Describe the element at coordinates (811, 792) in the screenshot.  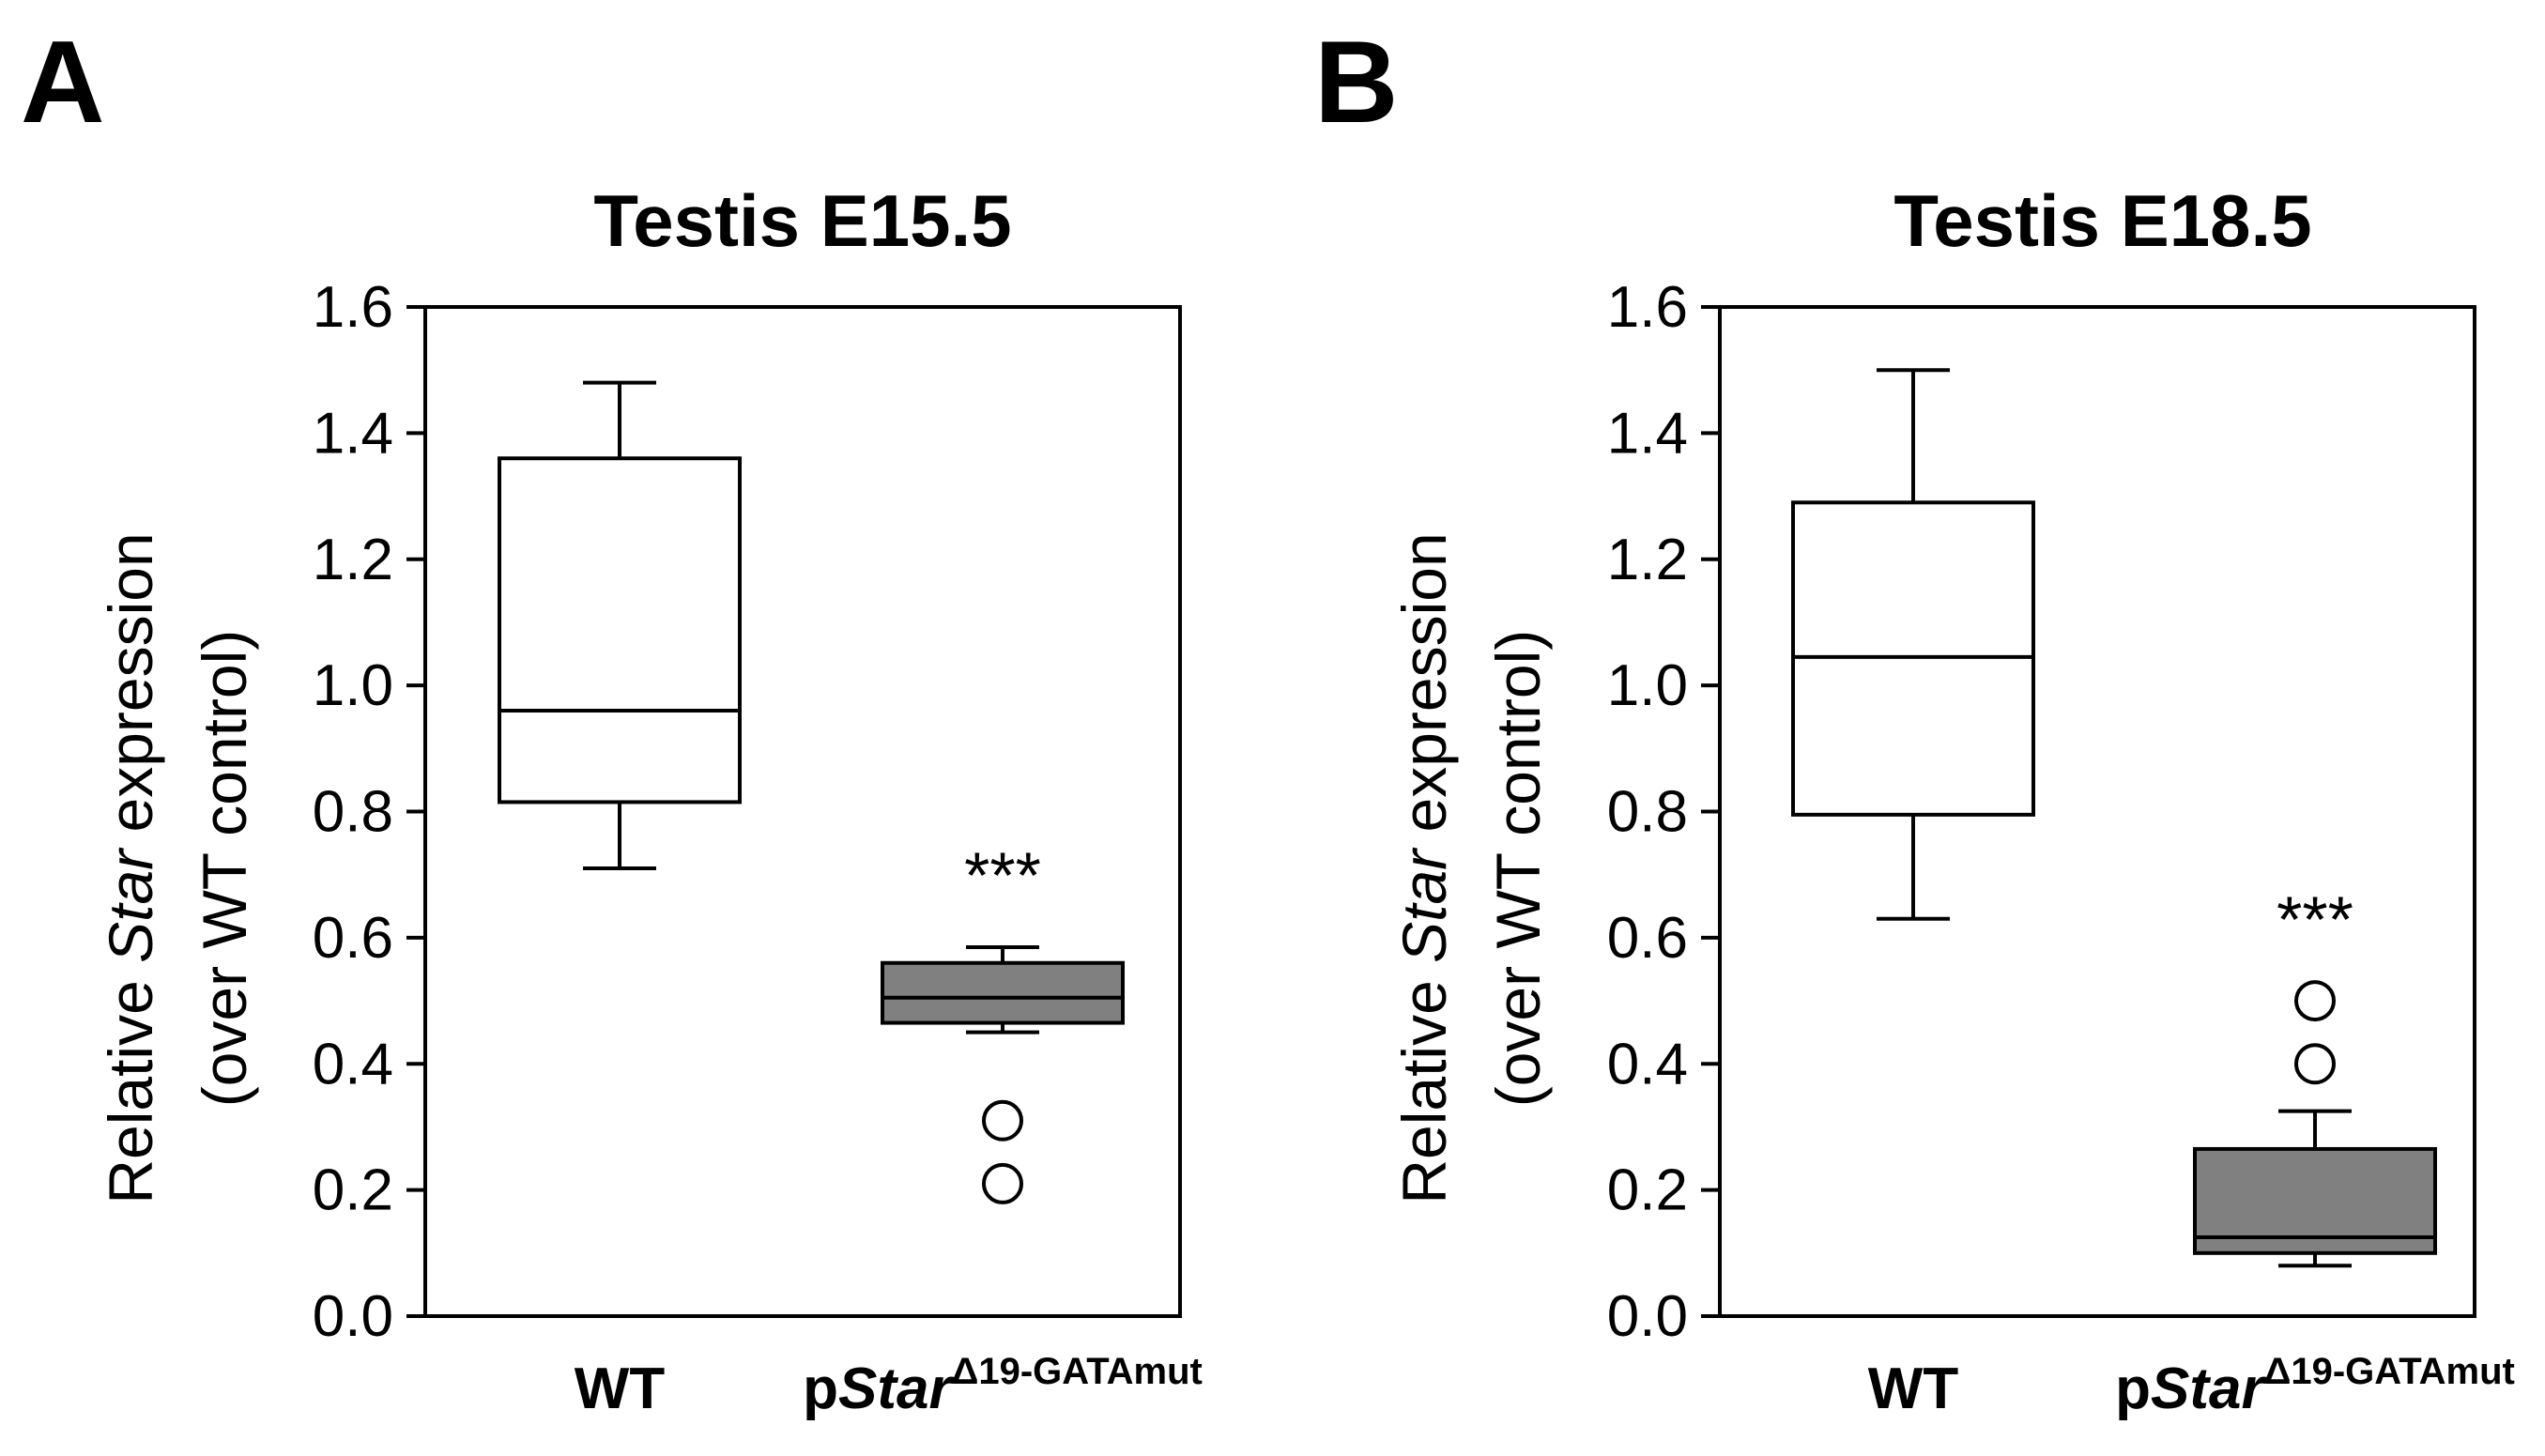
I see `boxes: ***` at that location.